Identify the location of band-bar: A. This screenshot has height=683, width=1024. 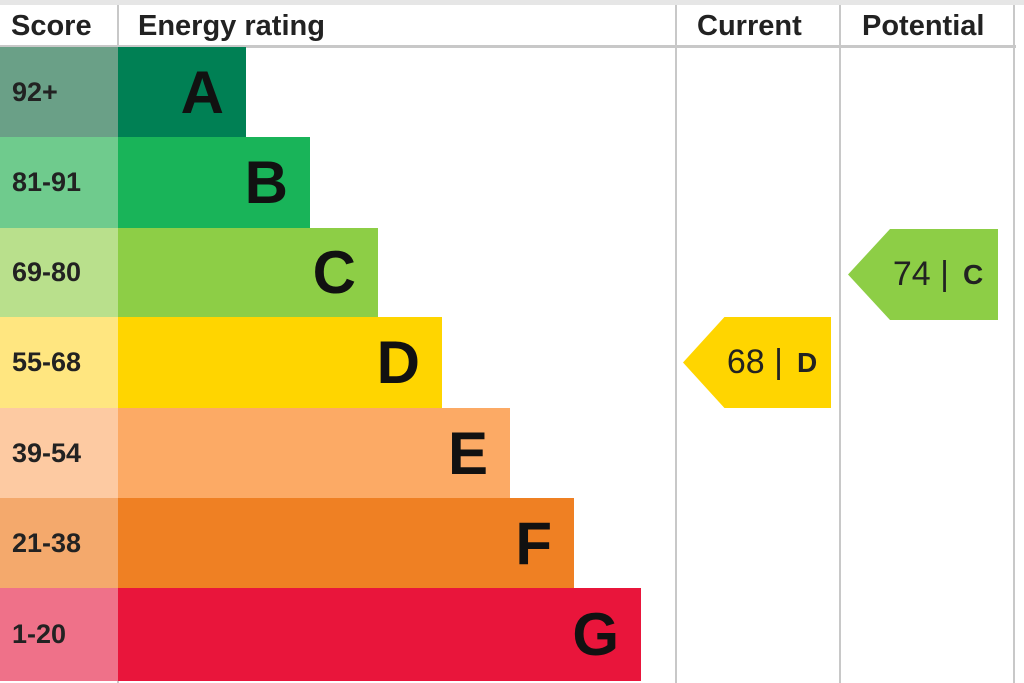
(182, 92).